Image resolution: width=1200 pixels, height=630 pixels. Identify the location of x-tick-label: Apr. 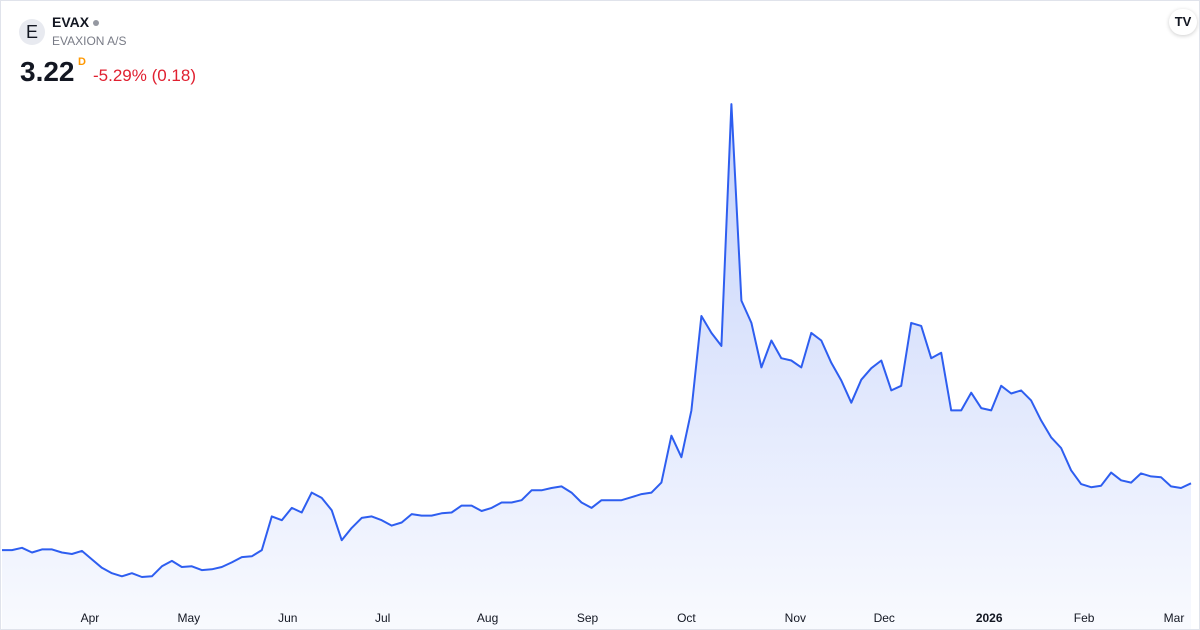
(90, 618).